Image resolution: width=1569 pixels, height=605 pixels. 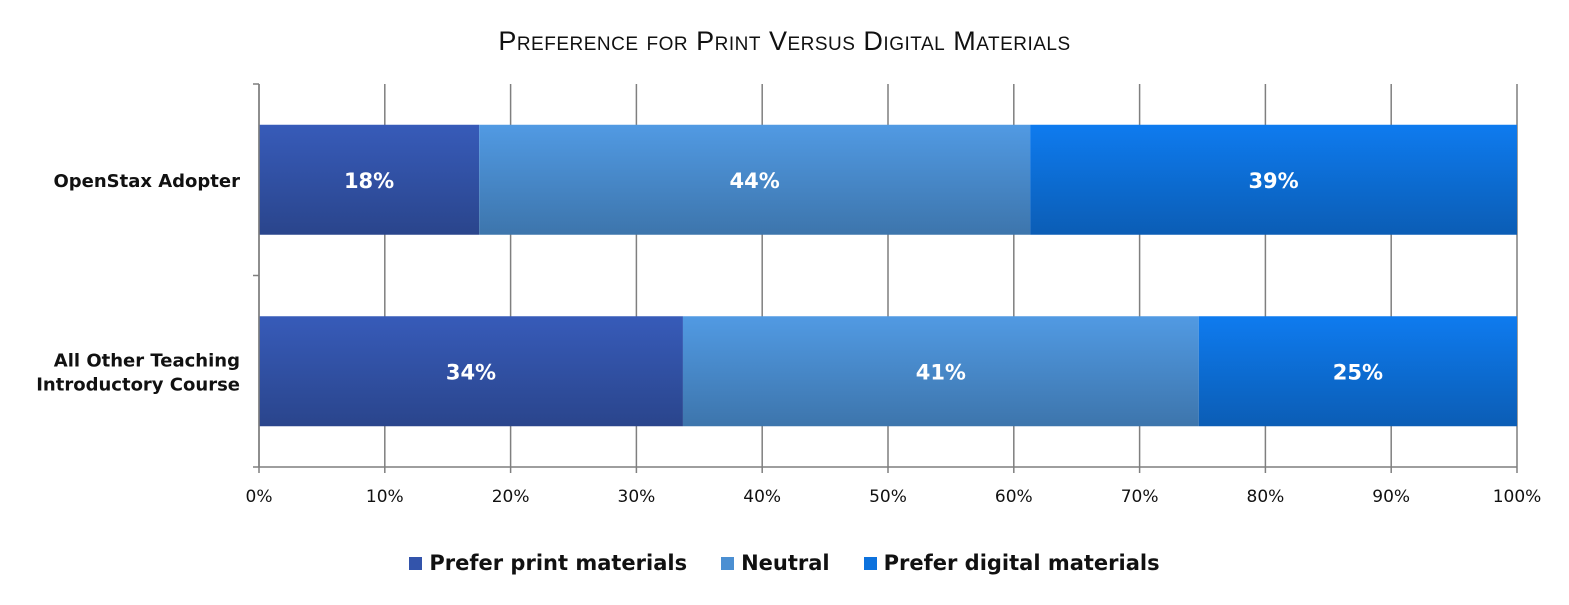 What do you see at coordinates (1391, 497) in the screenshot?
I see `x-tick-label: 90%` at bounding box center [1391, 497].